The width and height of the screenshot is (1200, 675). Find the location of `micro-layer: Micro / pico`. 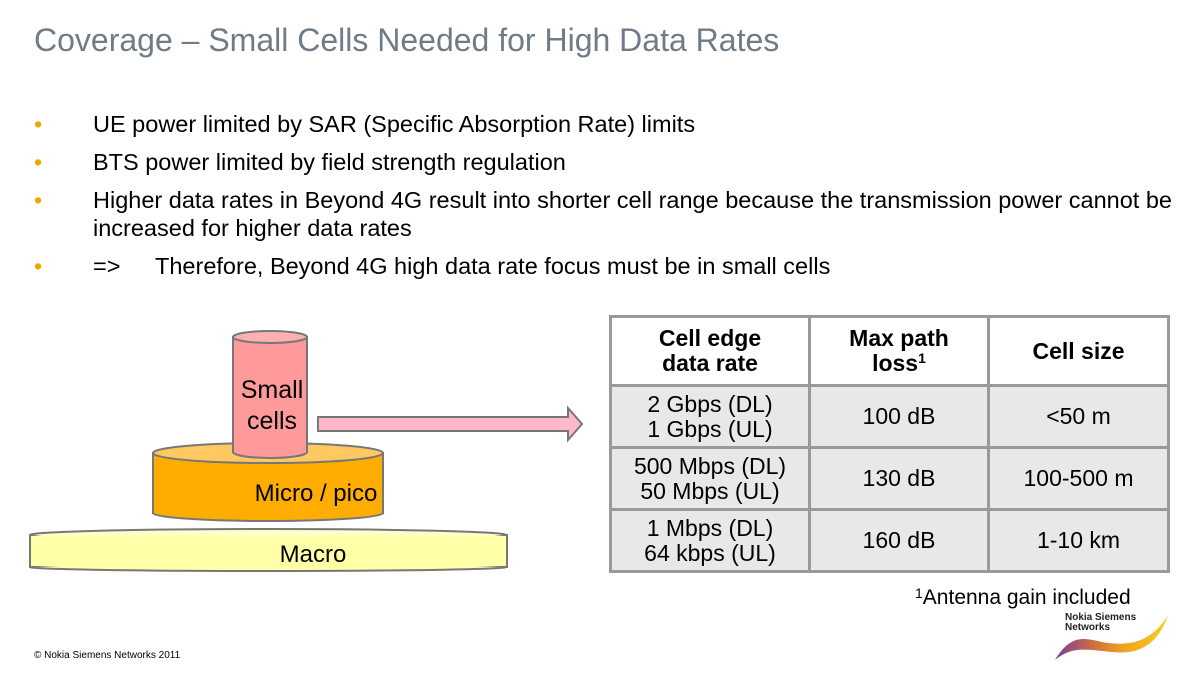

micro-layer: Micro / pico is located at coordinates (268, 482).